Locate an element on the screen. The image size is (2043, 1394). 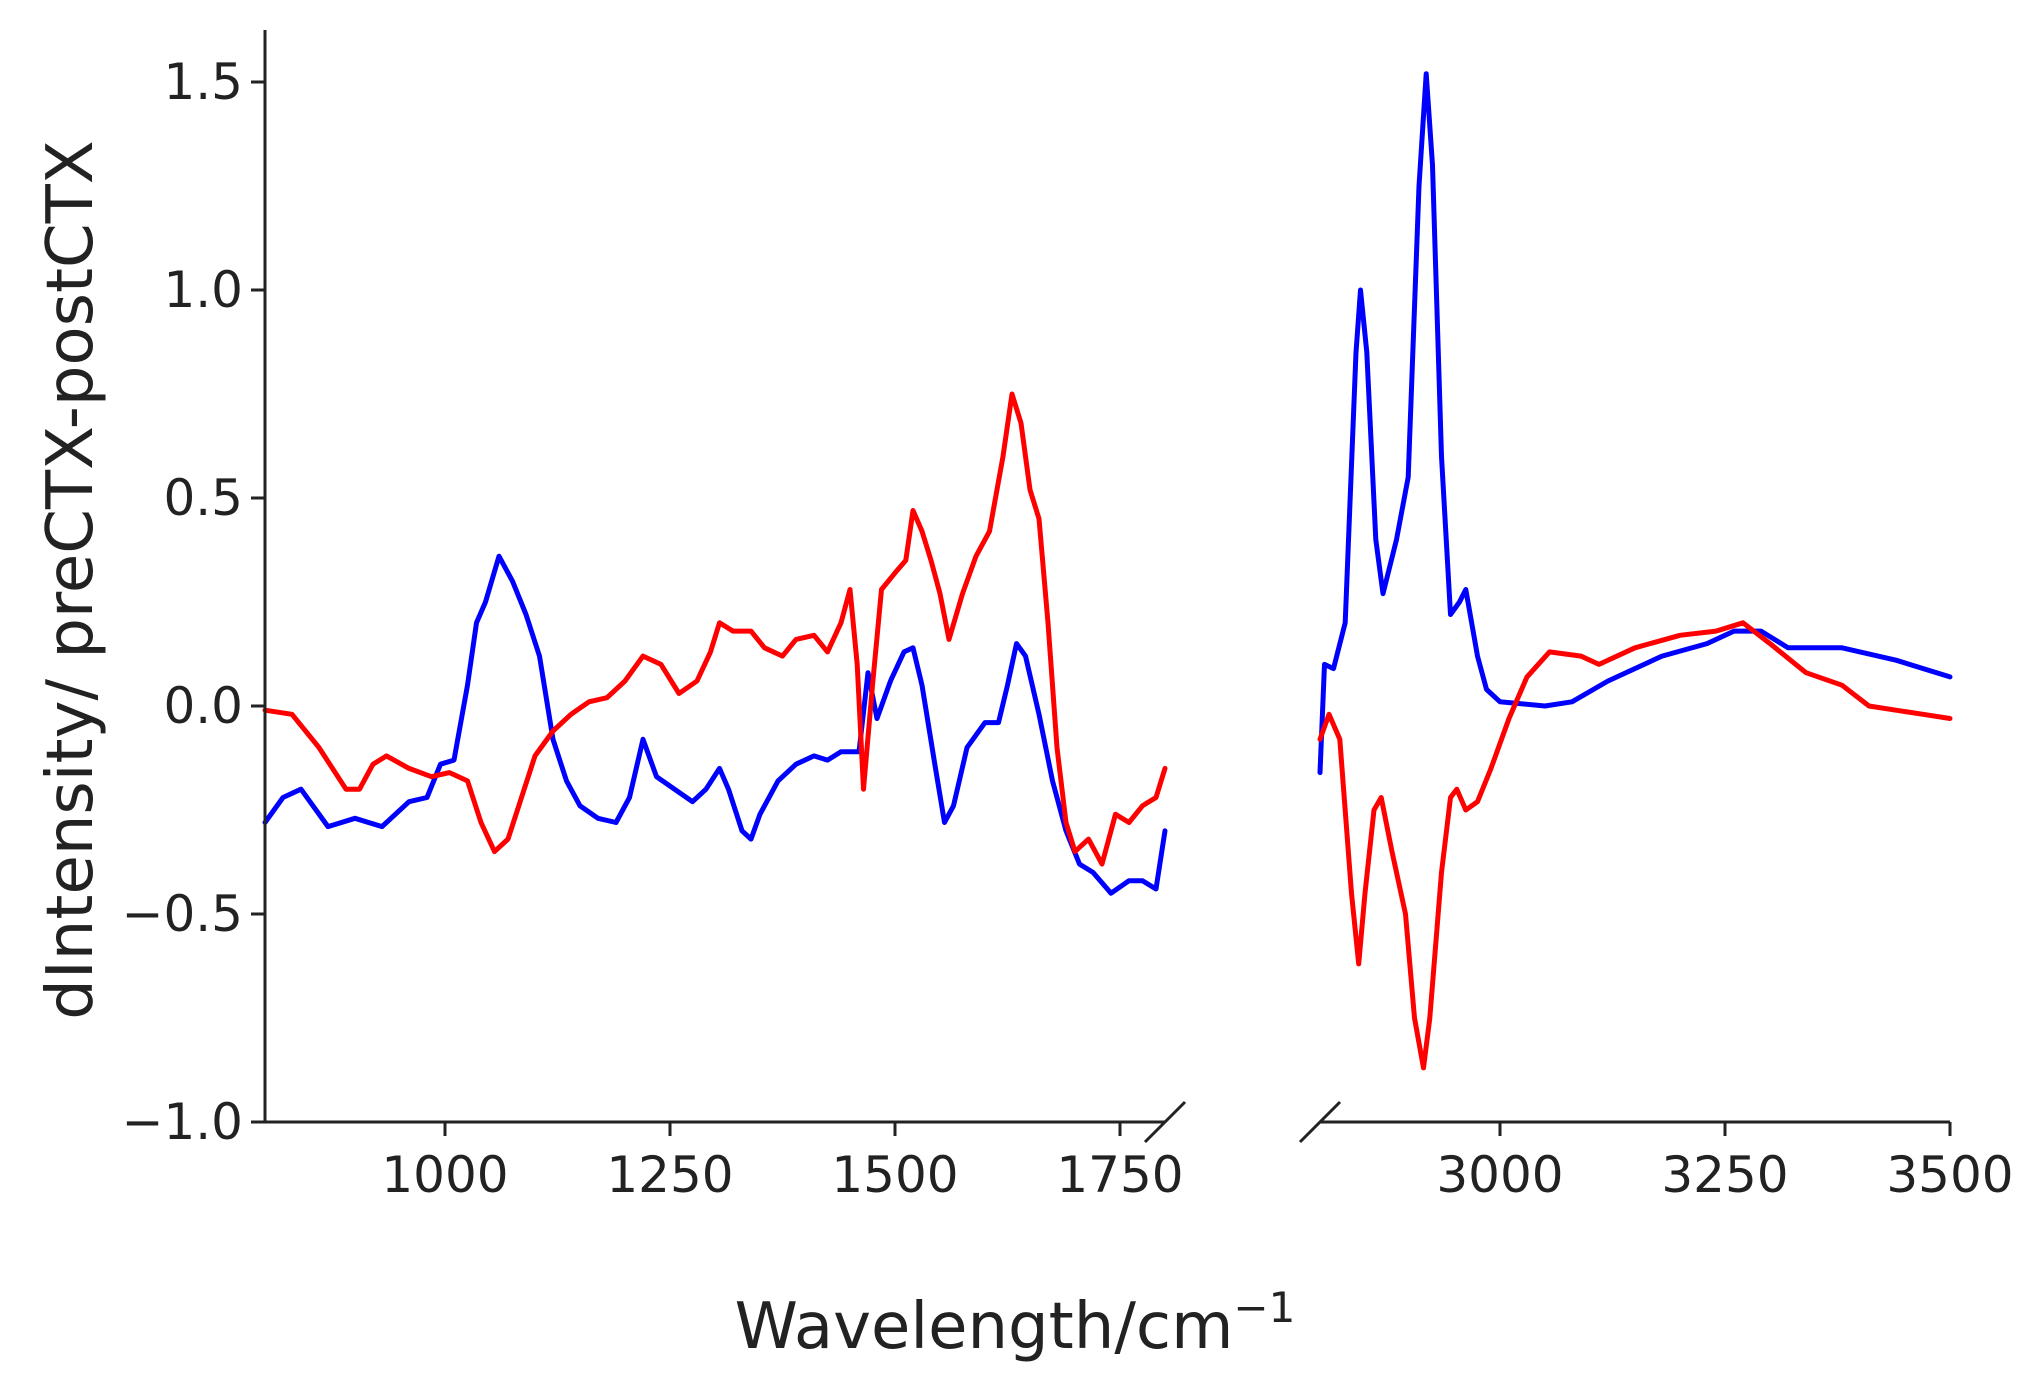
x-axis-title: Wavelength/cm−1 is located at coordinates (1015, 1323).